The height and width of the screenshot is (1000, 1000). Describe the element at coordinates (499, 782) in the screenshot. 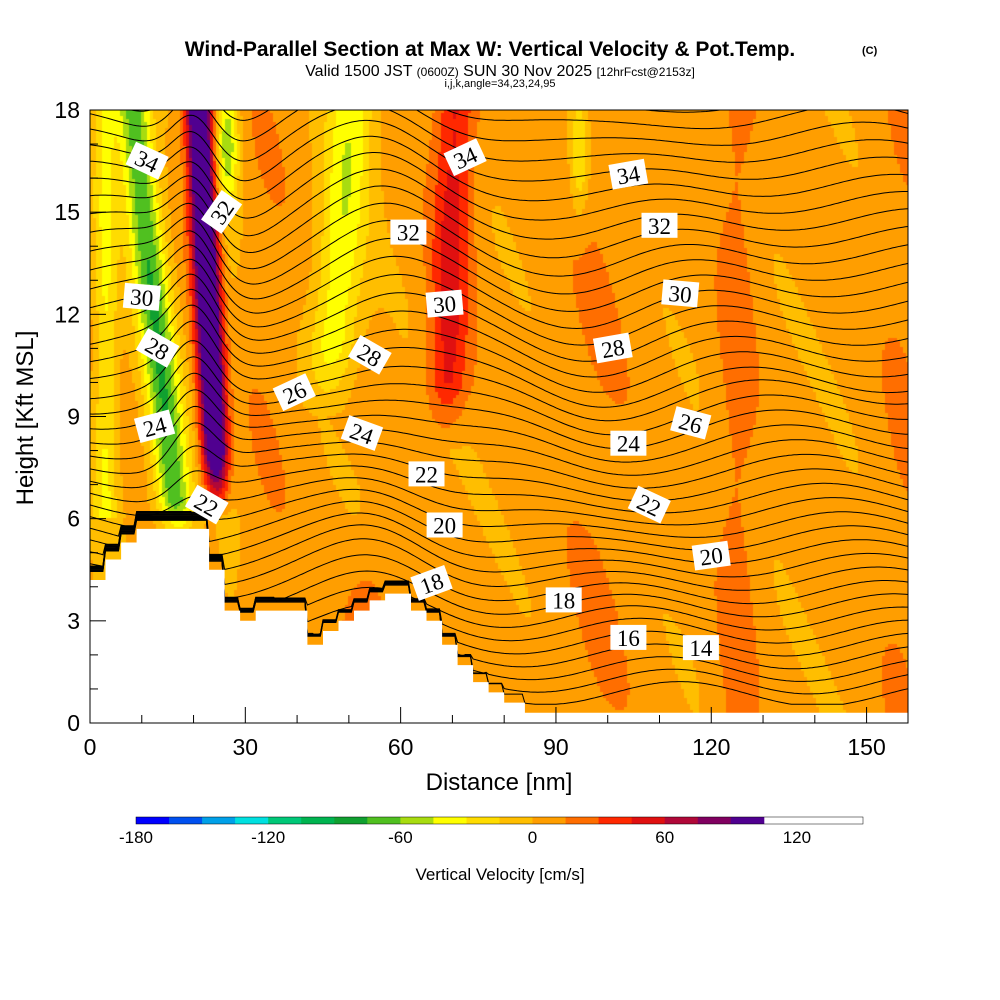

I see `x-axis-label: Distance [nm]` at that location.